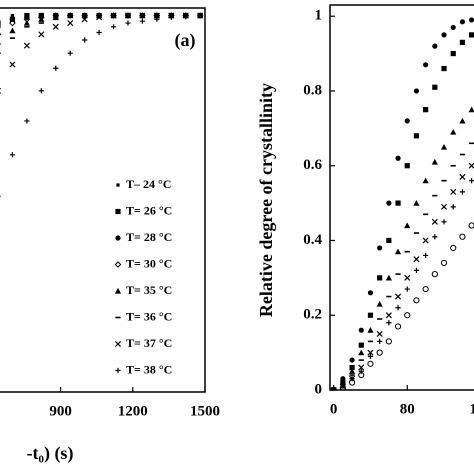 This screenshot has height=474, width=474. What do you see at coordinates (148, 184) in the screenshot?
I see `legend-label: T– 24 °C` at bounding box center [148, 184].